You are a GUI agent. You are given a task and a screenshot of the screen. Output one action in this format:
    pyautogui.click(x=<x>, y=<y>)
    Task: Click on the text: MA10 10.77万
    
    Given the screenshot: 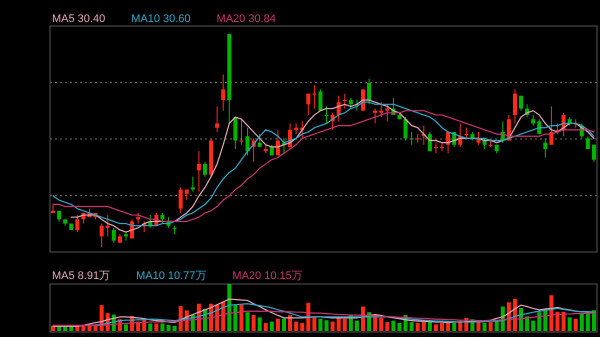 What is the action you would take?
    pyautogui.click(x=171, y=276)
    